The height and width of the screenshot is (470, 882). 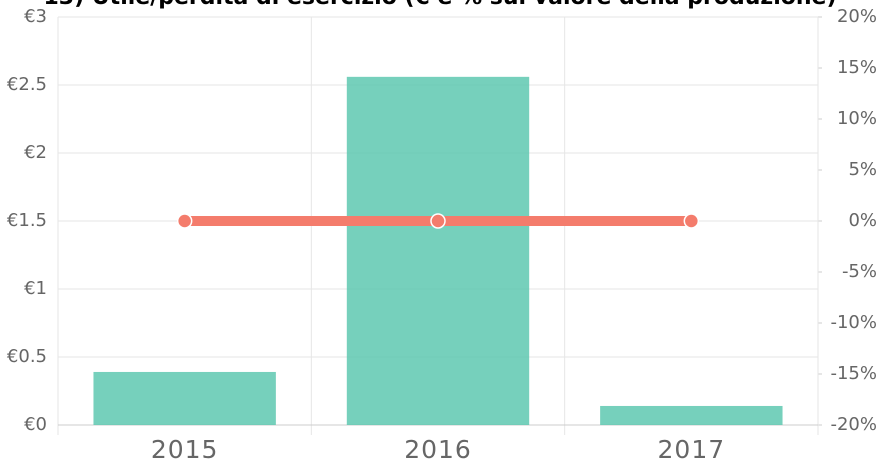 What do you see at coordinates (35, 152) in the screenshot?
I see `y-tick-label: €2` at bounding box center [35, 152].